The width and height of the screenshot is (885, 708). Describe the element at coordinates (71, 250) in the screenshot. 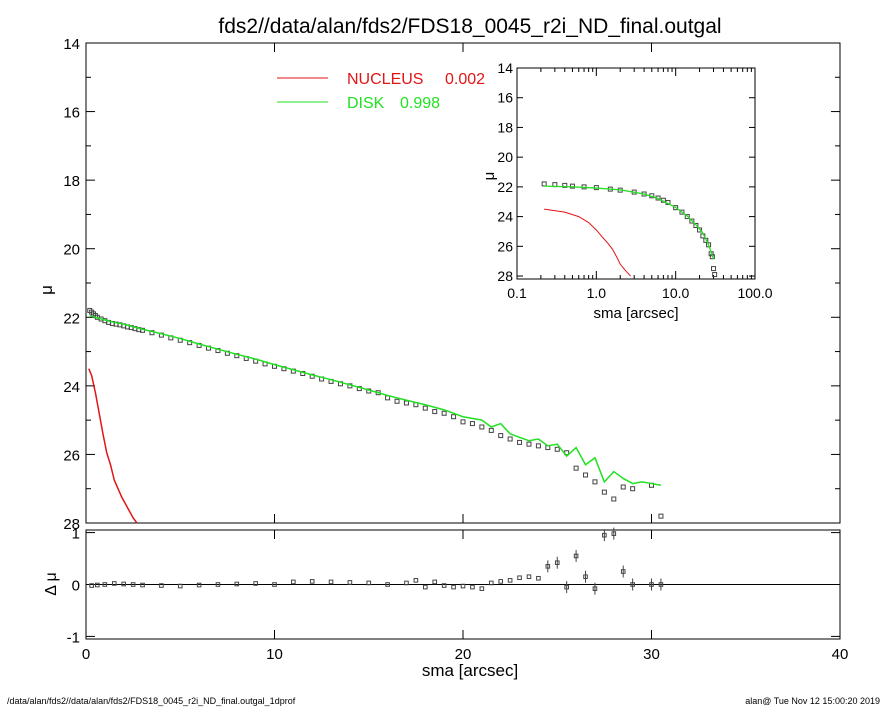

I see `y-tick-label: 20` at that location.